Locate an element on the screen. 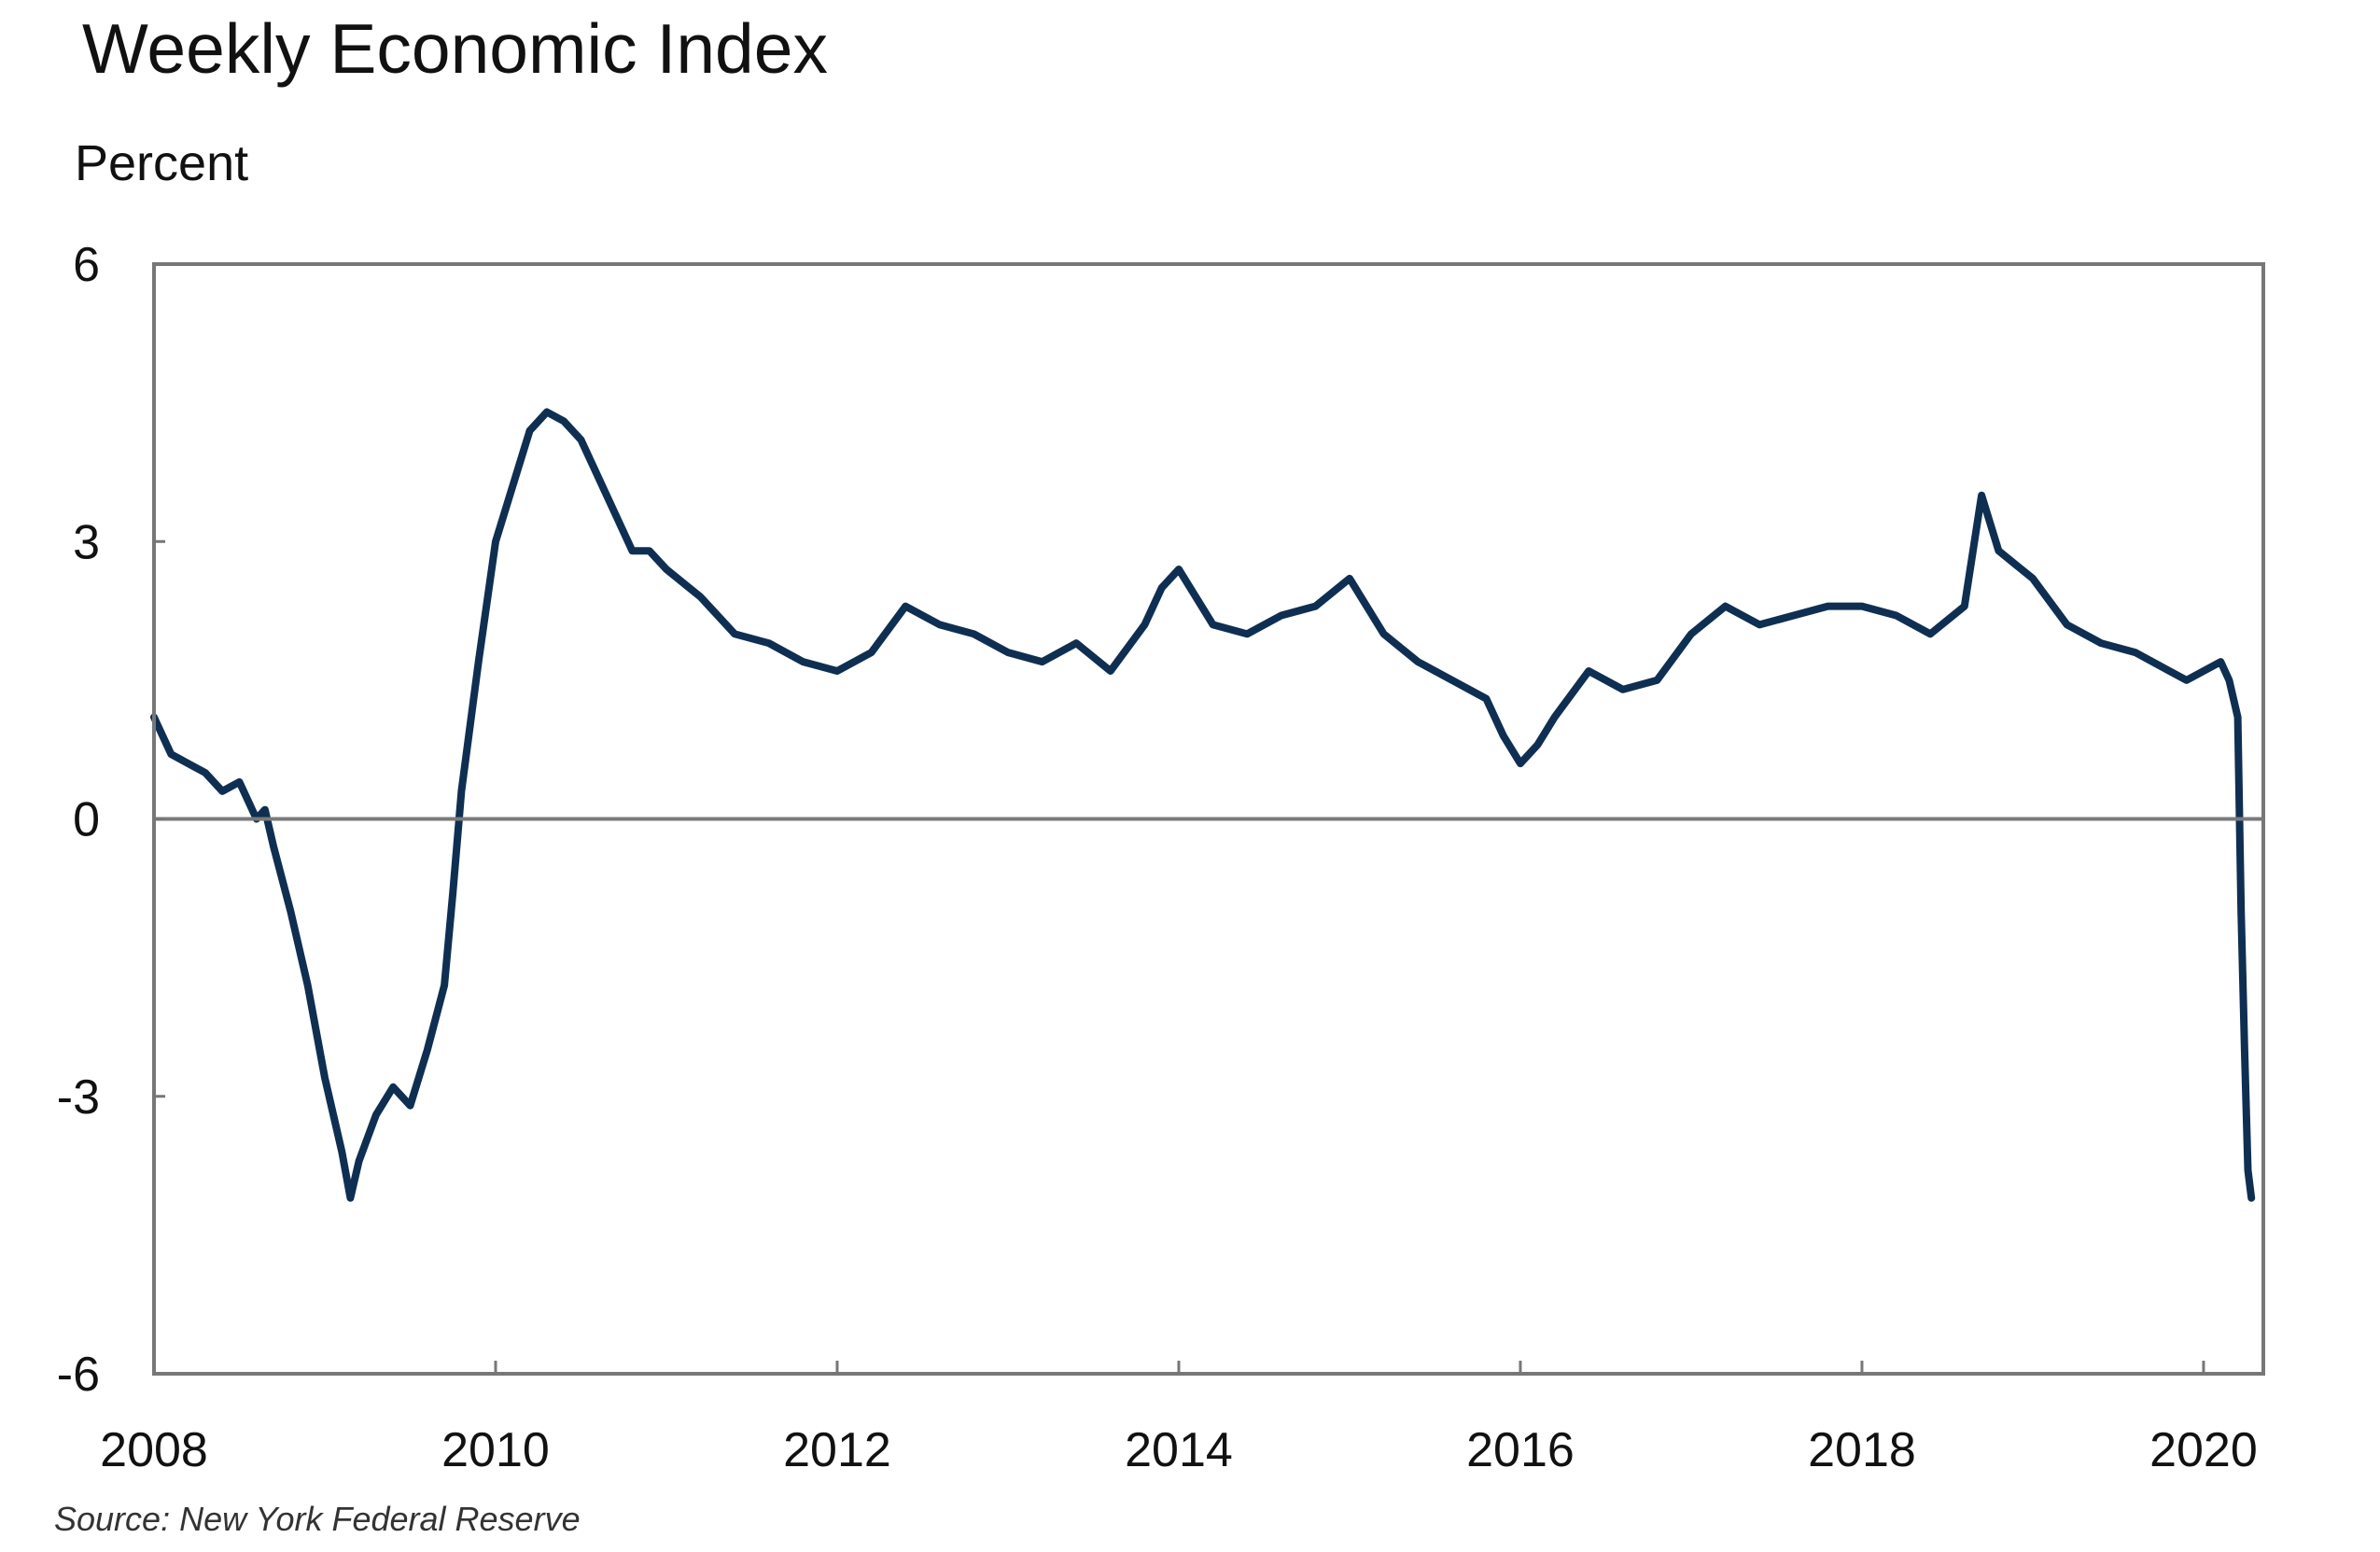 Image resolution: width=2380 pixels, height=1552 pixels. chart-title: Weekly Economic Index is located at coordinates (455, 48).